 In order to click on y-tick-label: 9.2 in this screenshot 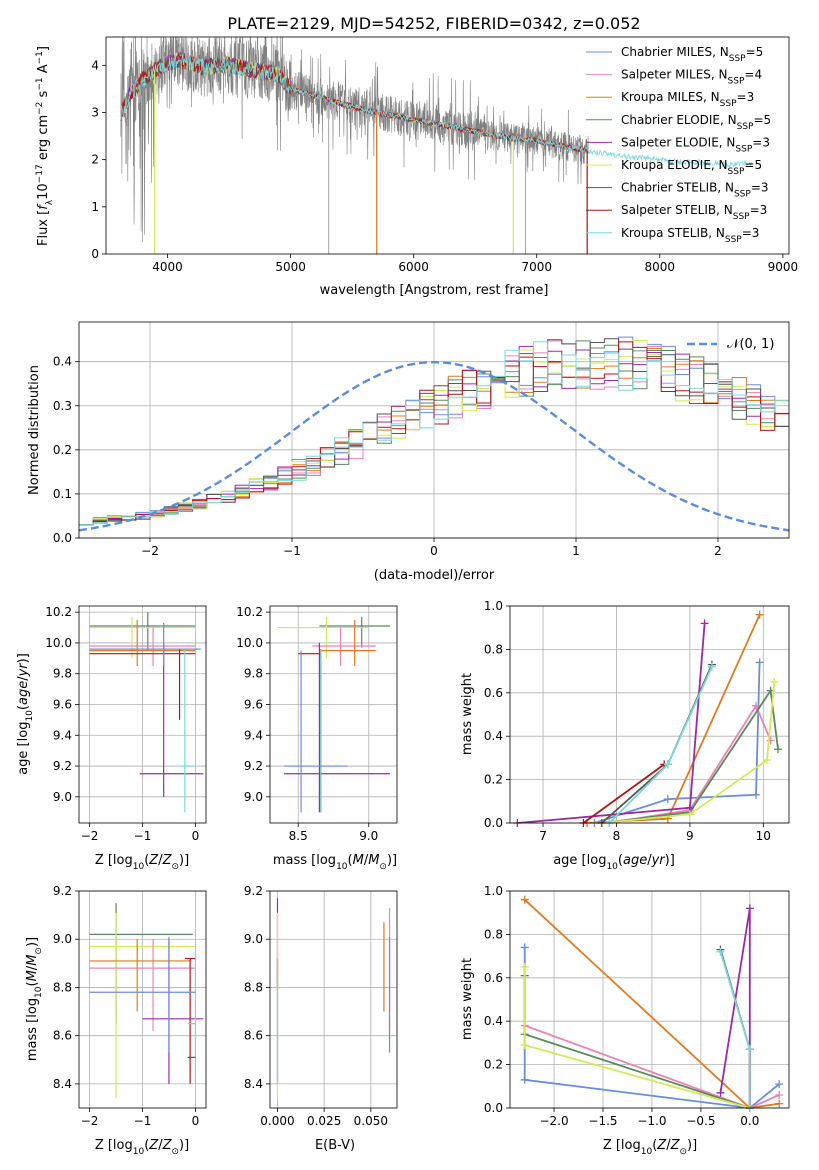, I will do `click(253, 891)`.